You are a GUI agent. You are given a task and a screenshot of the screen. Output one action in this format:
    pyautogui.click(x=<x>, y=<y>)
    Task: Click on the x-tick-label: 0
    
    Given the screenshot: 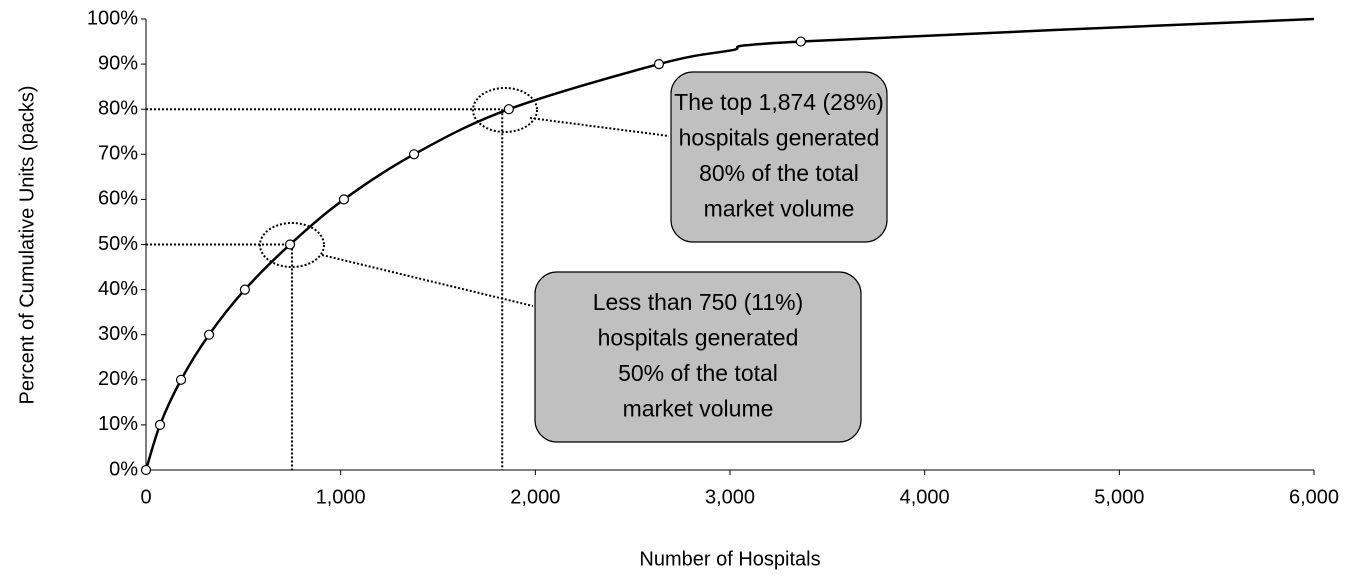 What is the action you would take?
    pyautogui.click(x=145, y=497)
    